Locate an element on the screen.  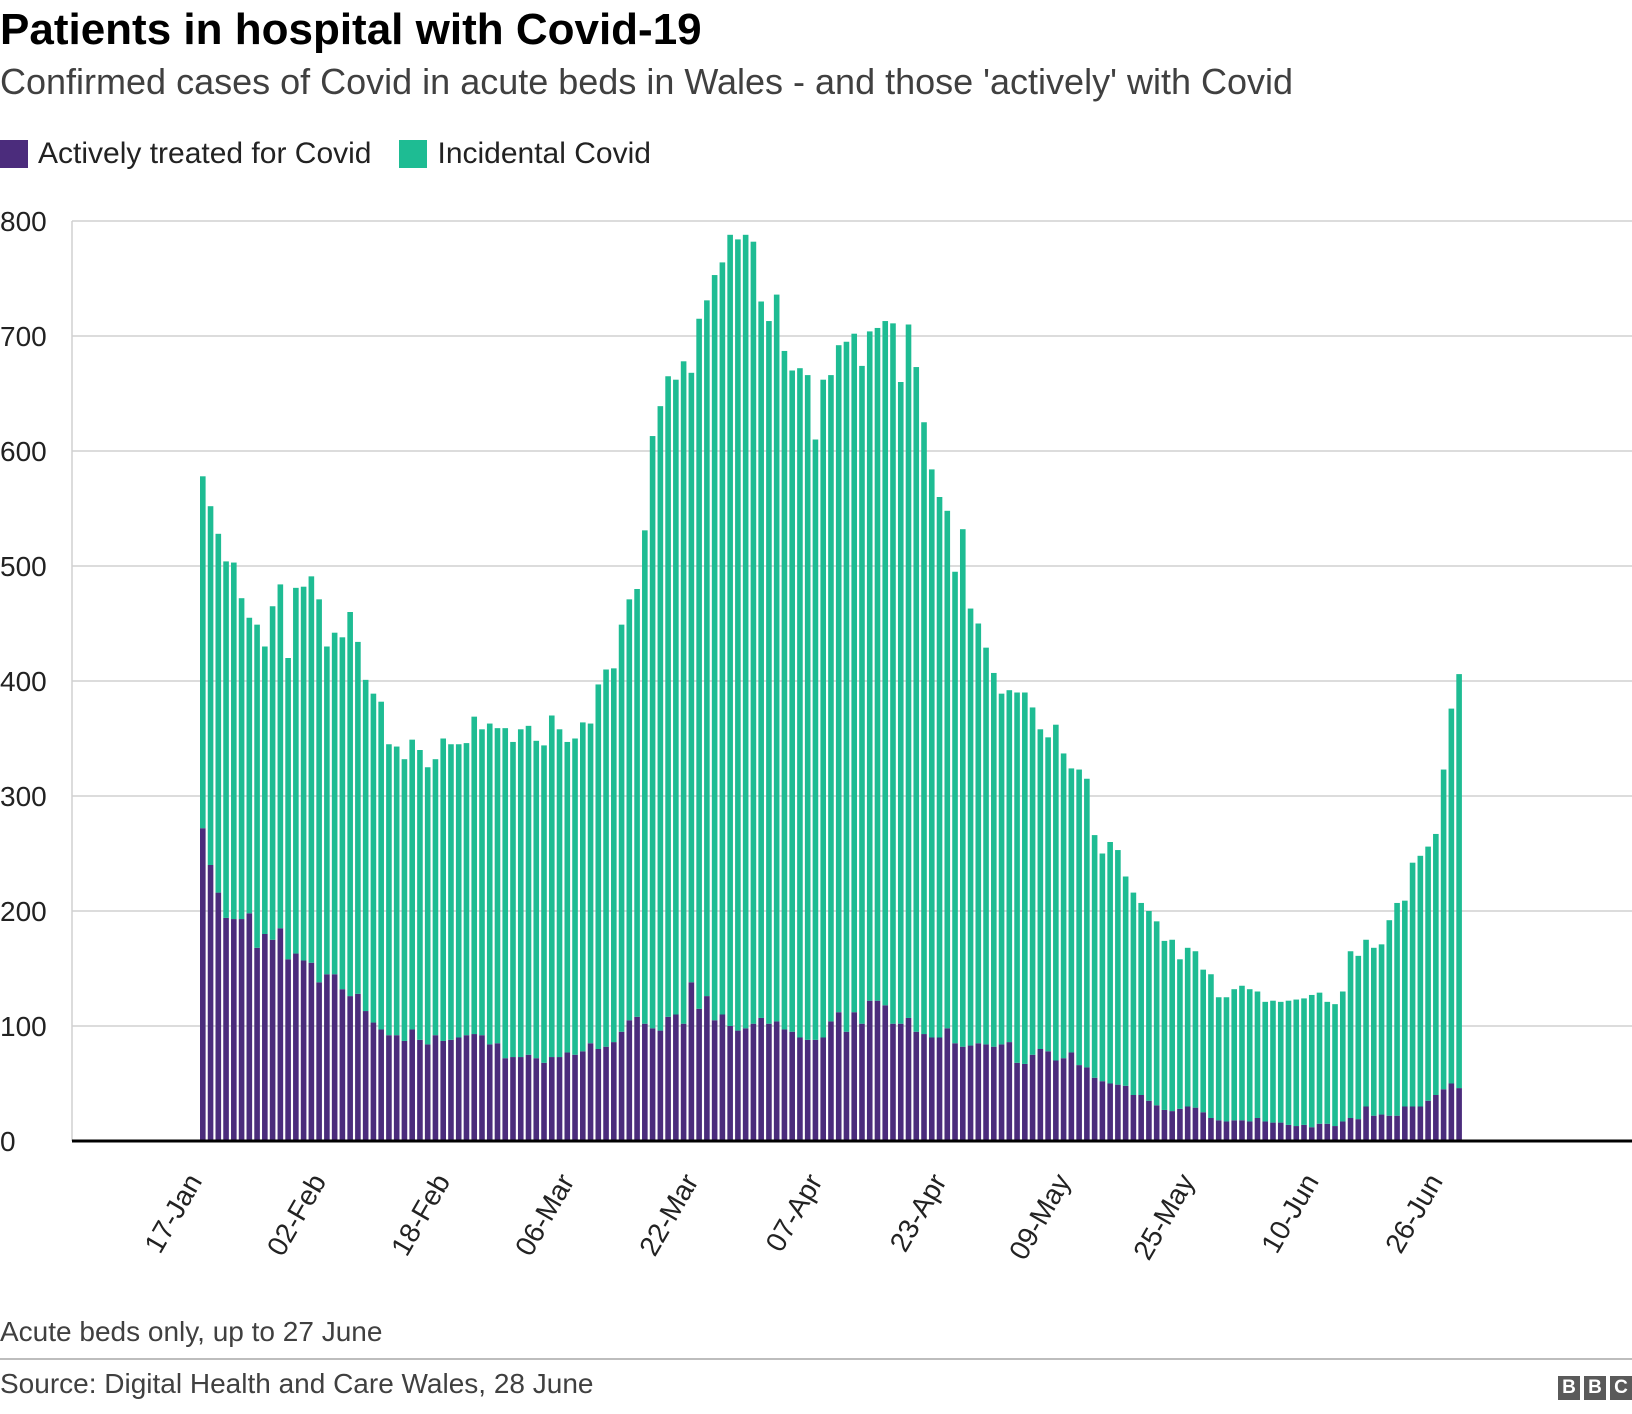
legend-label-actively-treated: Actively treated for Covid is located at coordinates (205, 153).